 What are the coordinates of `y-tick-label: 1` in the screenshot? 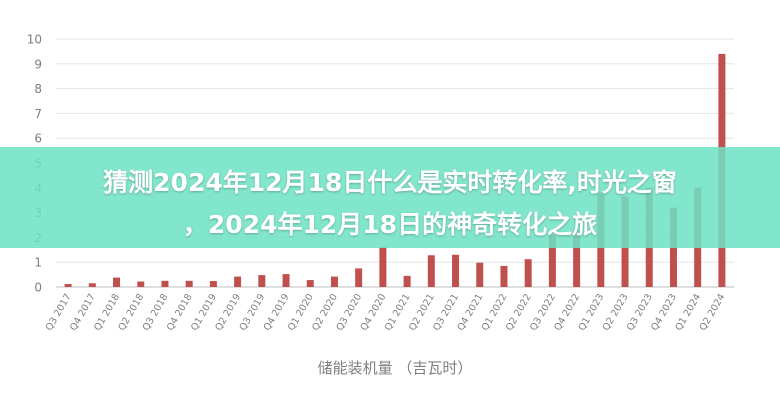 It's located at (38, 263).